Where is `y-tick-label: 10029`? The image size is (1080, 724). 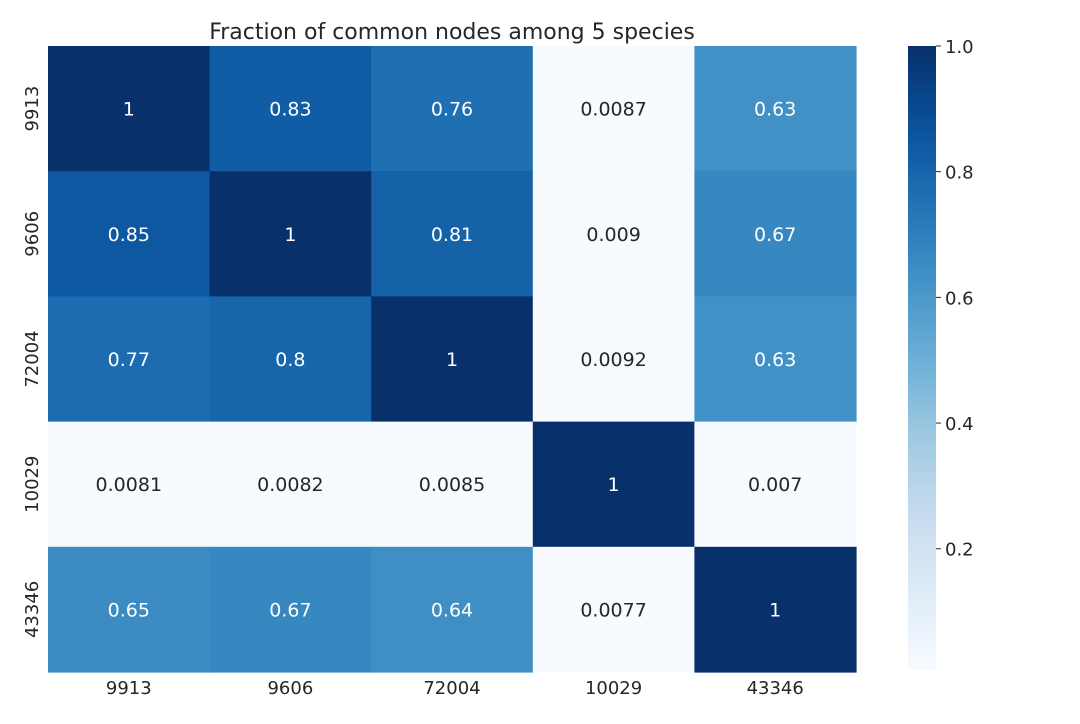
y-tick-label: 10029 is located at coordinates (32, 484).